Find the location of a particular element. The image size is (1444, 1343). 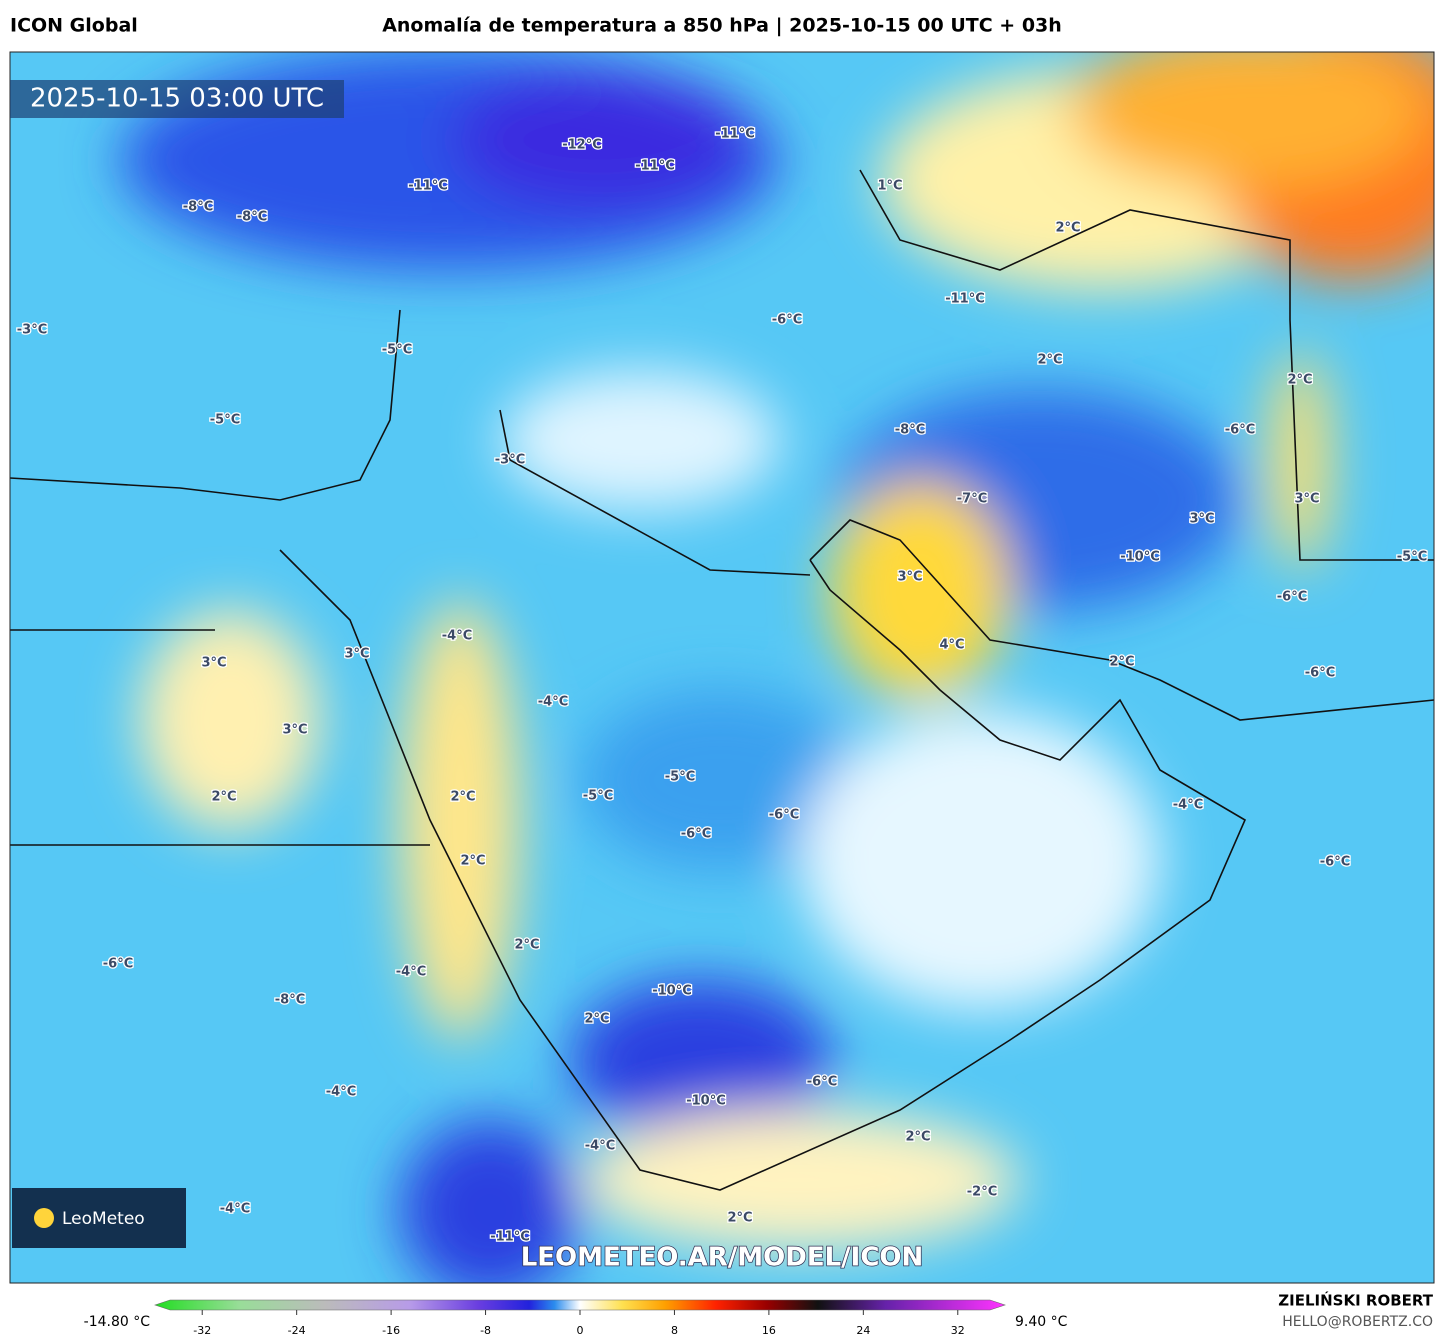

timestamp: 2025-10-15 03:00 UTC is located at coordinates (177, 99).